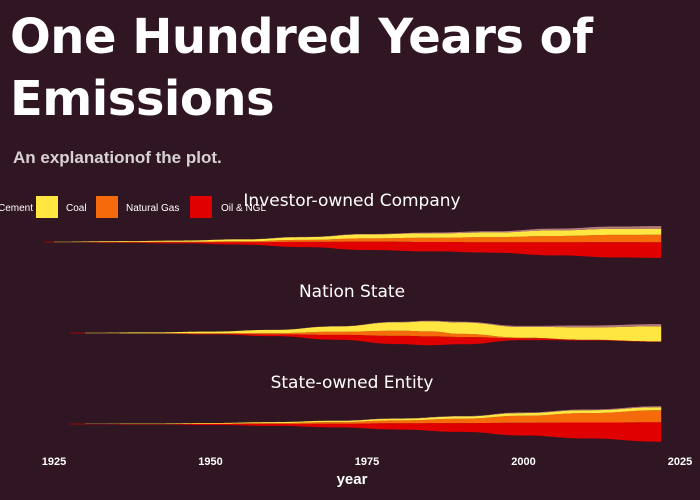 This screenshot has width=700, height=500. I want to click on chart-subtitle: An explanationof the plot., so click(117, 157).